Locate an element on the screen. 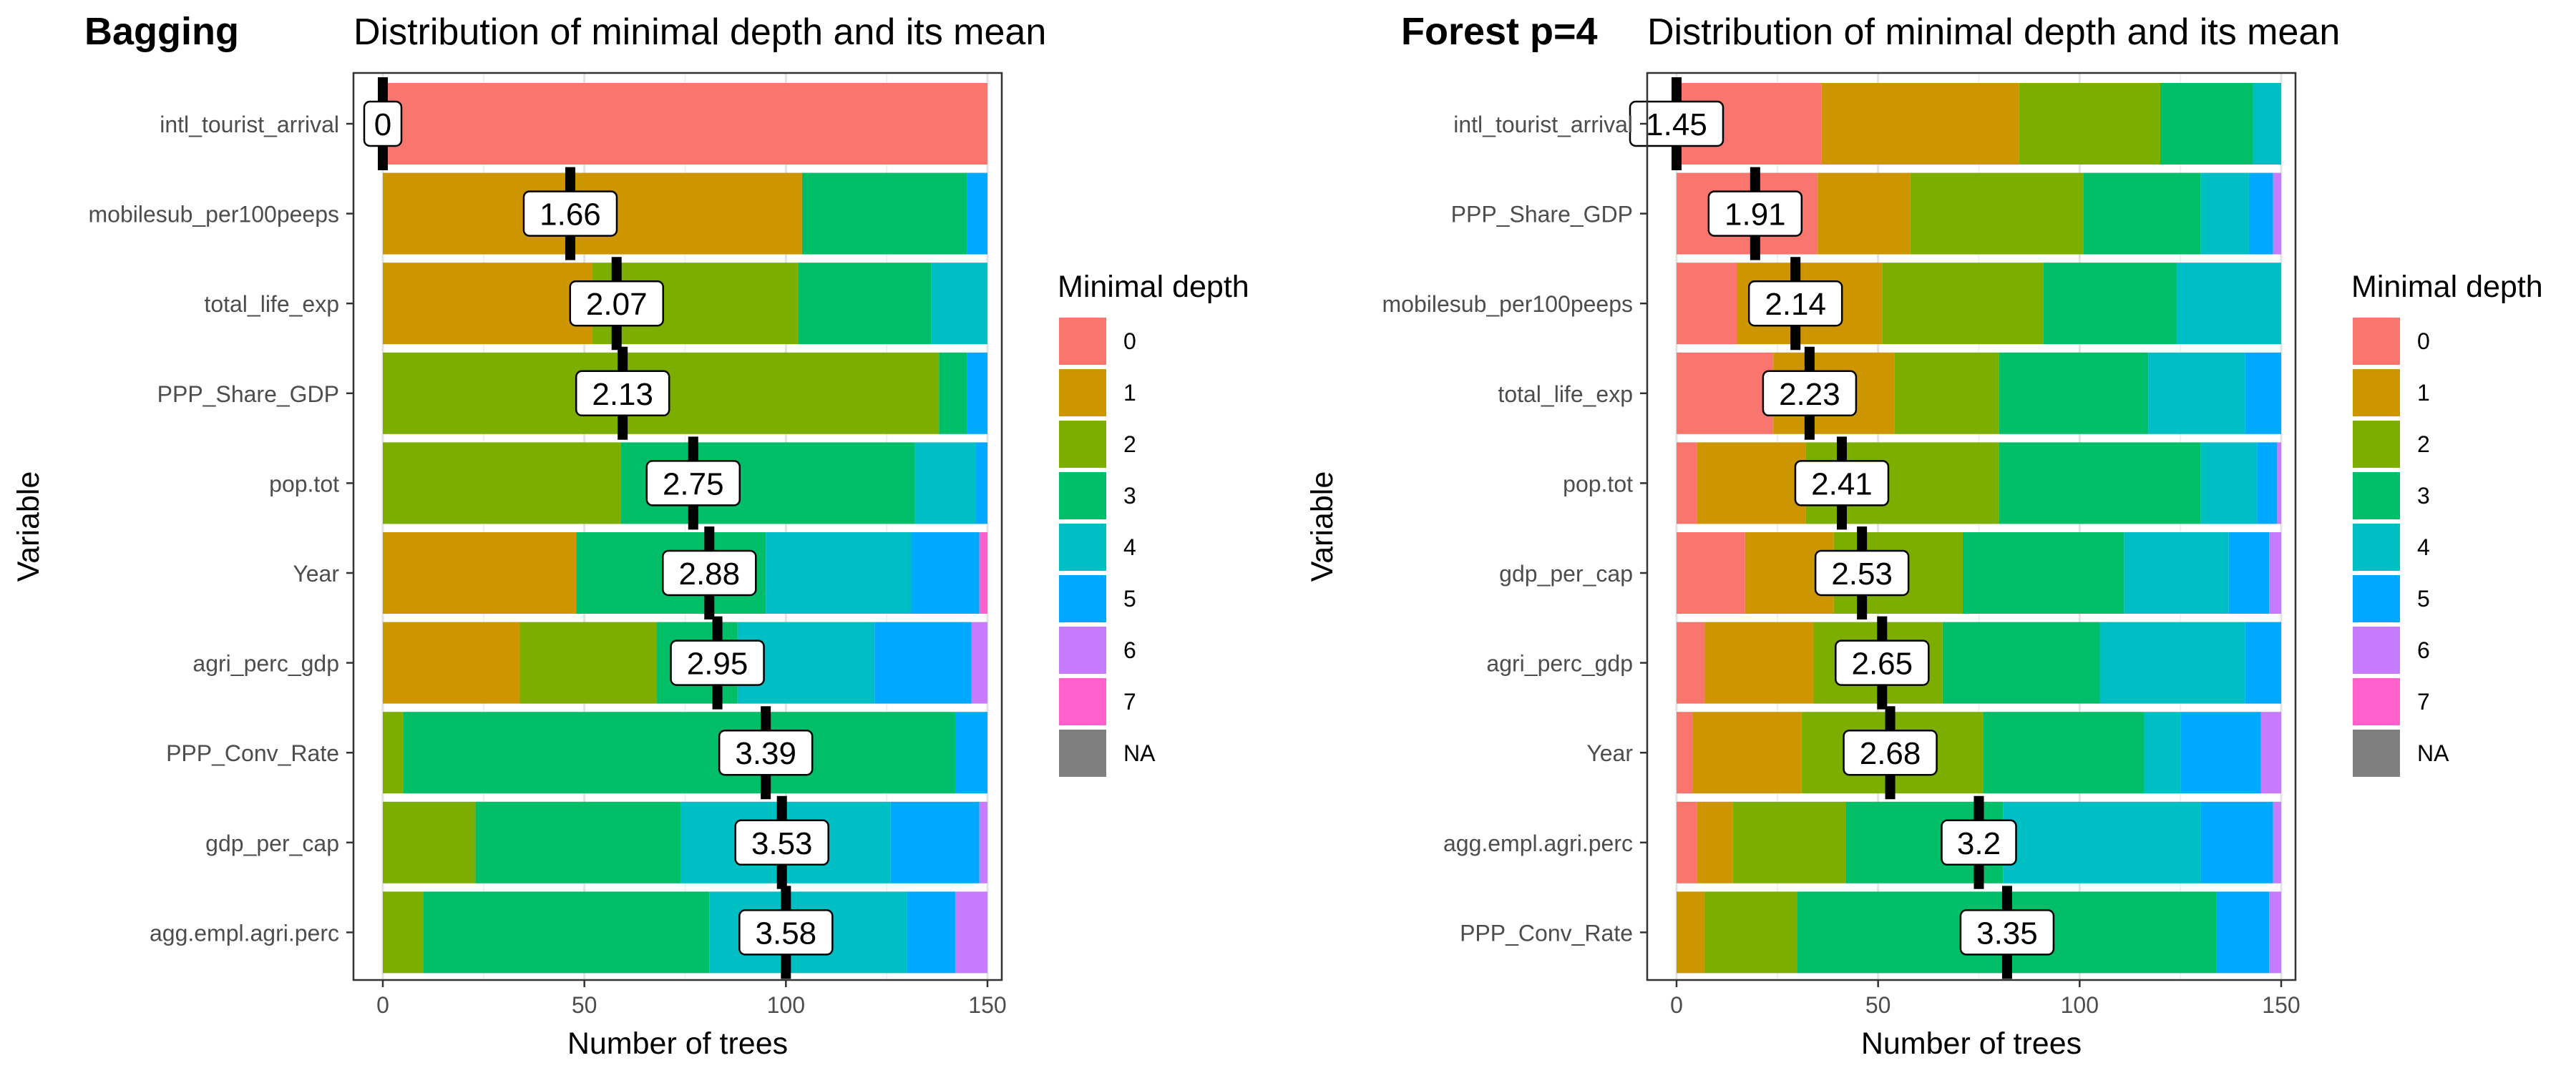 The height and width of the screenshot is (1073, 2576). mean-label: 2.88 is located at coordinates (709, 574).